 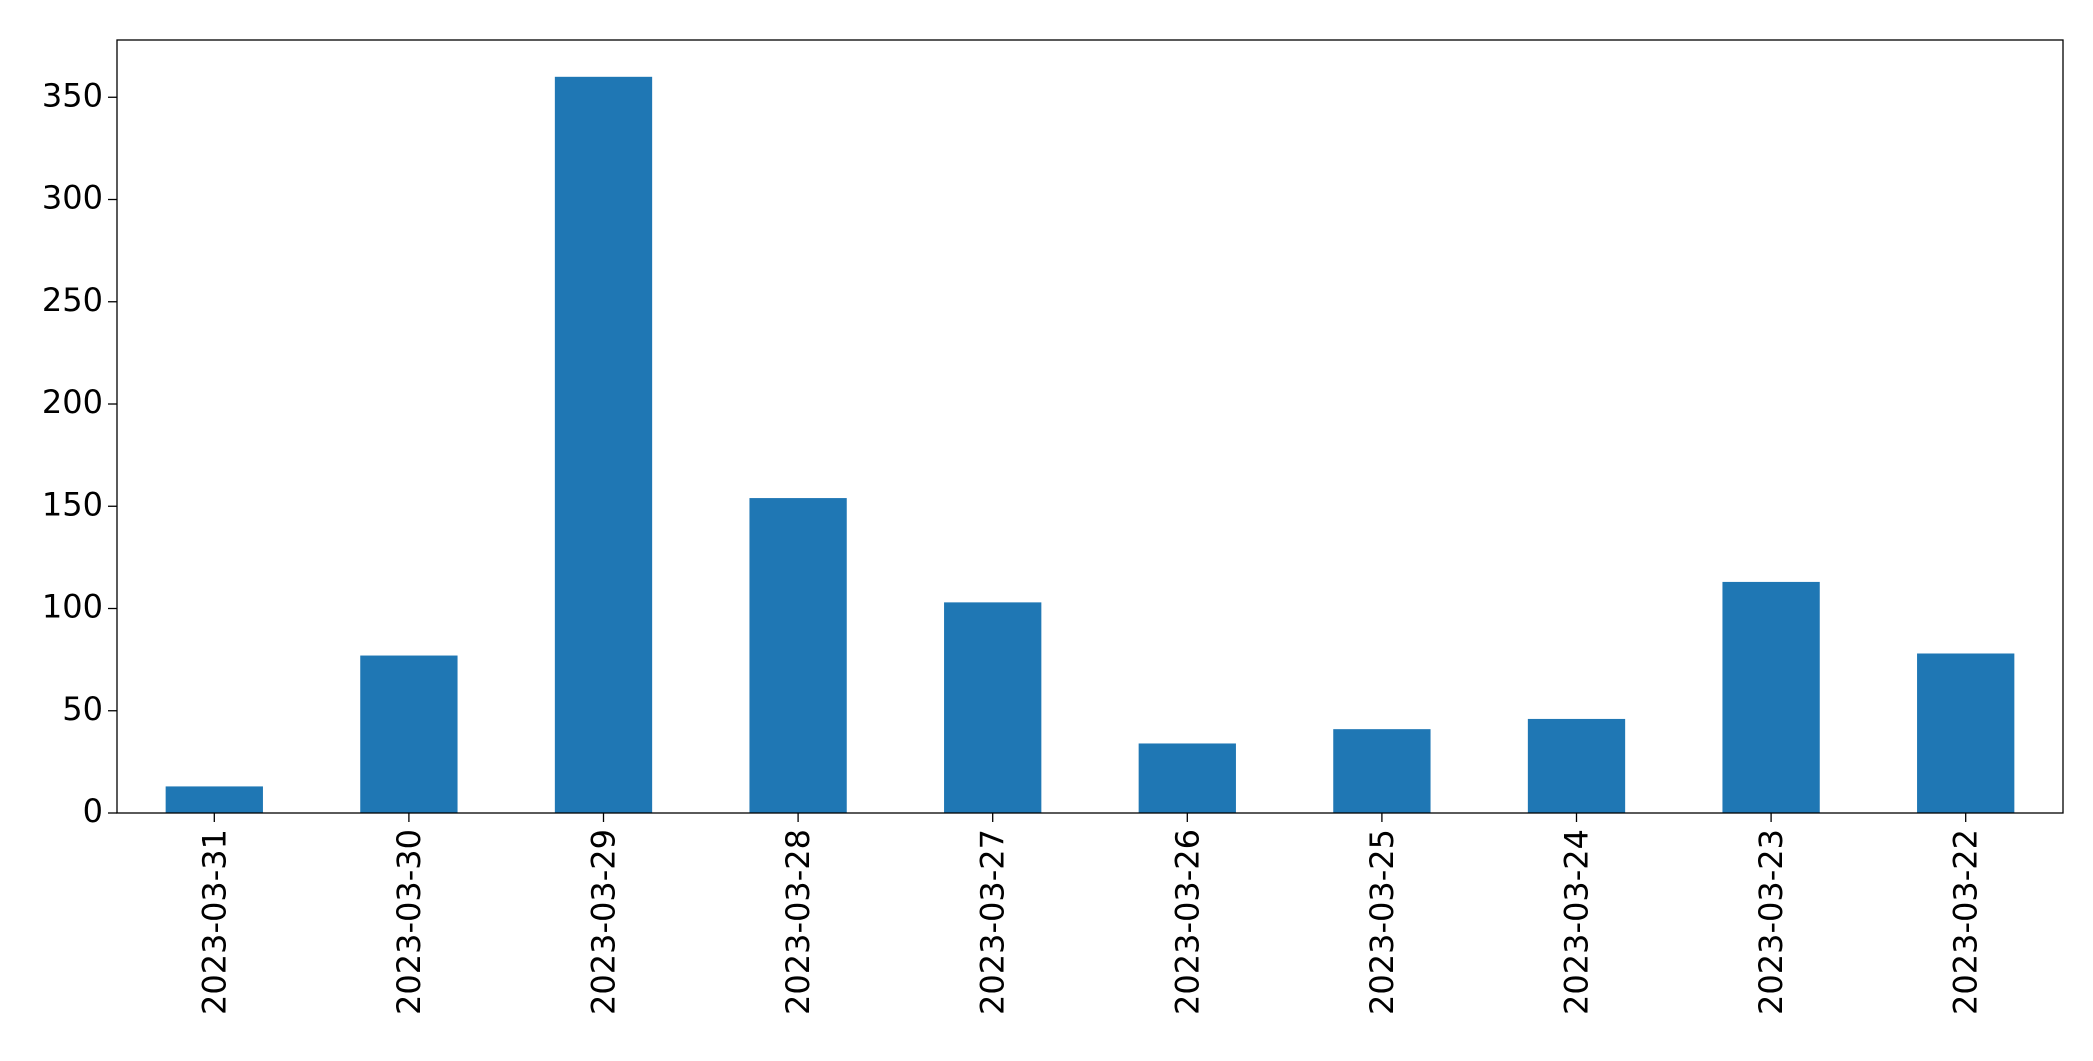 I want to click on y-tick-label: 300, so click(x=72, y=198).